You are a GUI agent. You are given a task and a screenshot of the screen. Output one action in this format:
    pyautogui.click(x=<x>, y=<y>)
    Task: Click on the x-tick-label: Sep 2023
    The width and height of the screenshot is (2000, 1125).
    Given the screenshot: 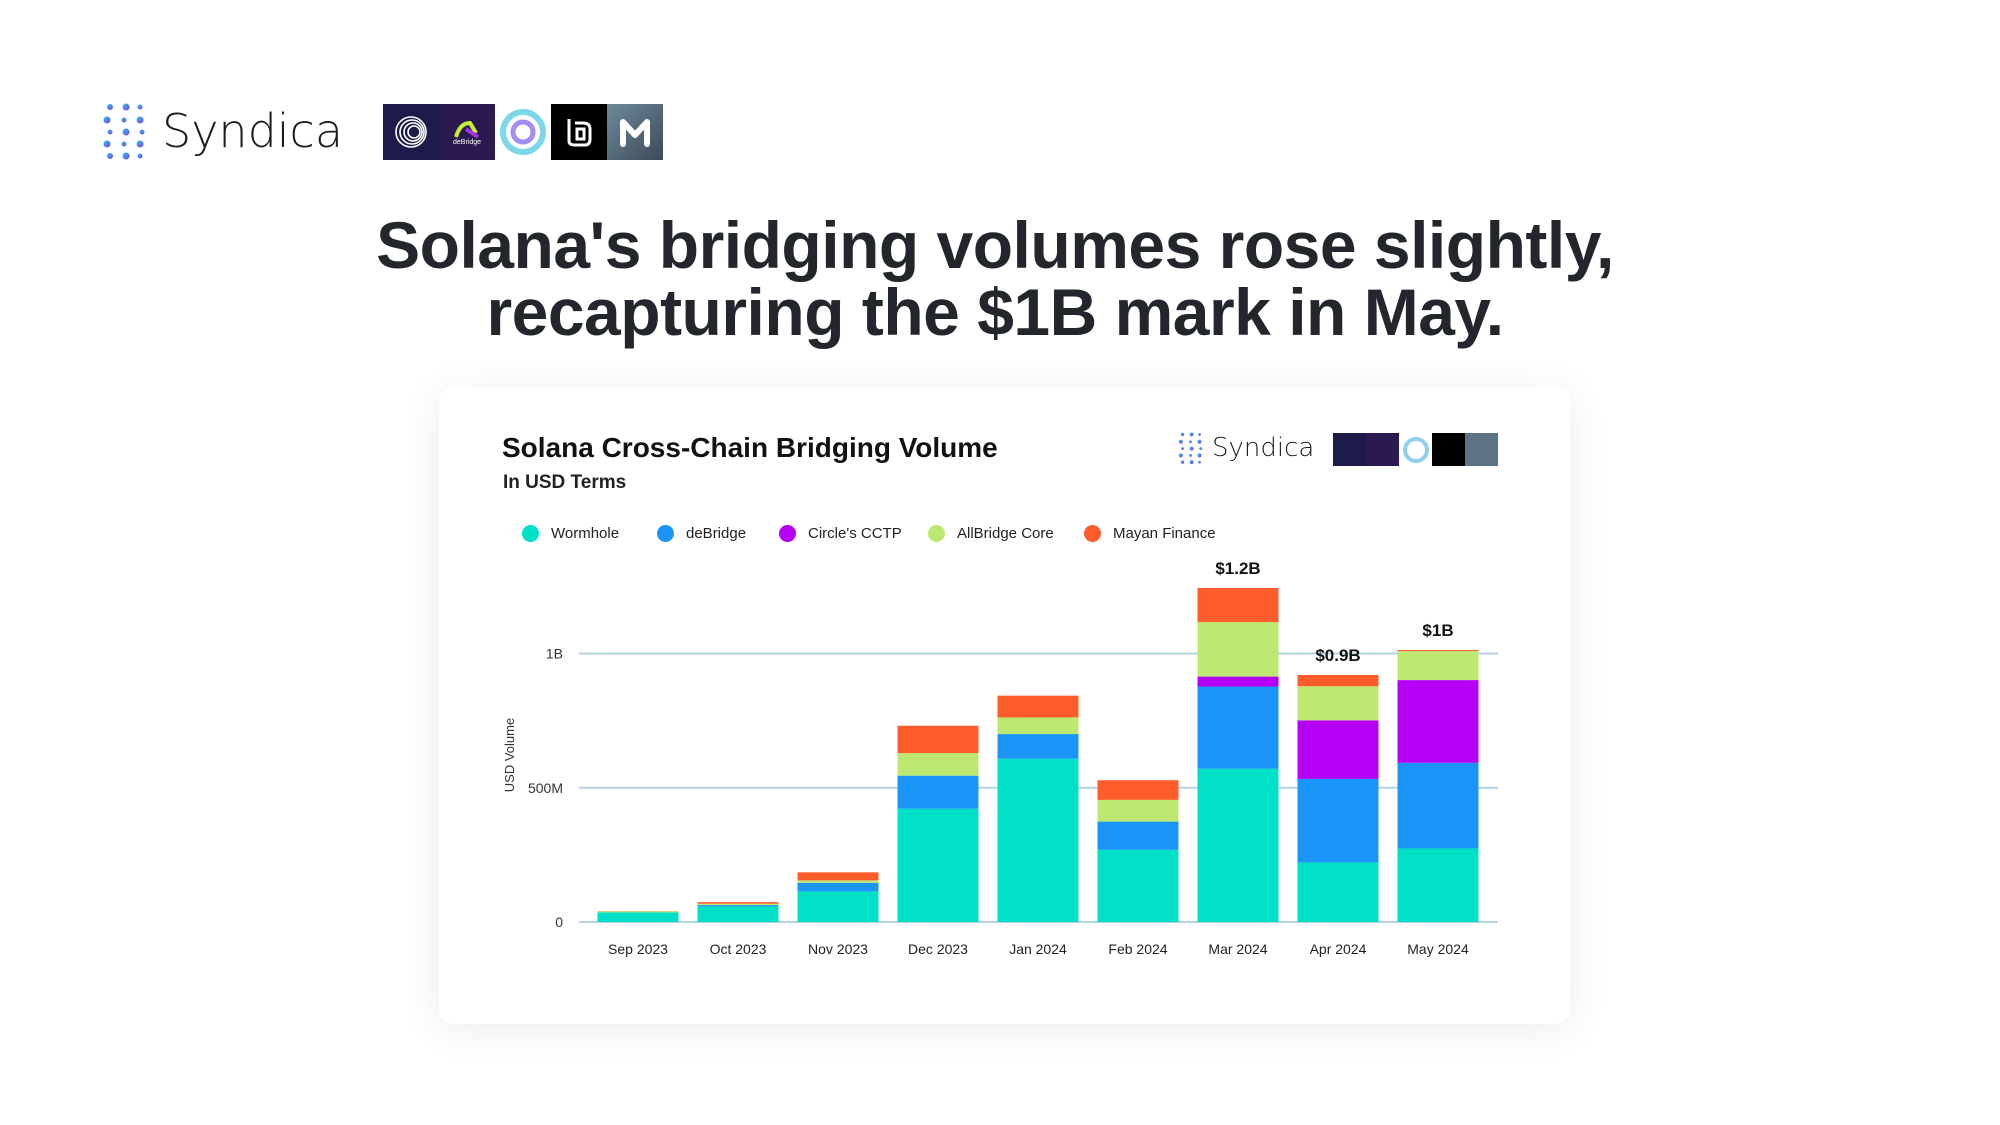 What is the action you would take?
    pyautogui.click(x=638, y=949)
    